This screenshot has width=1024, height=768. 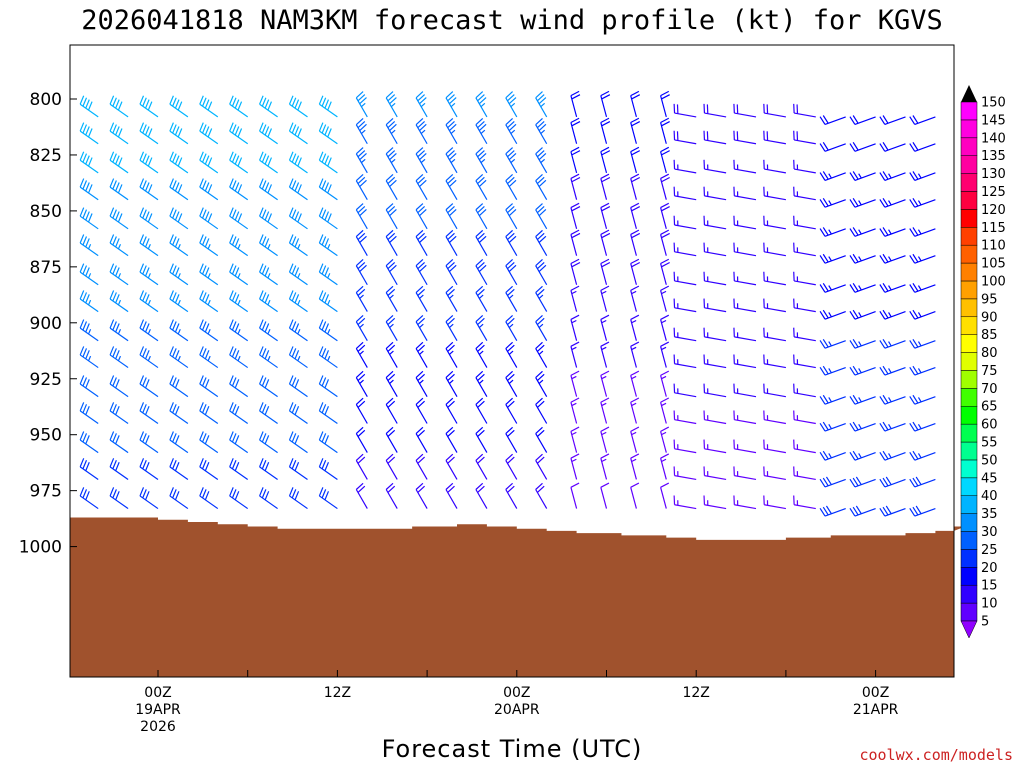 What do you see at coordinates (158, 710) in the screenshot?
I see `x-tick-label: 19APR` at bounding box center [158, 710].